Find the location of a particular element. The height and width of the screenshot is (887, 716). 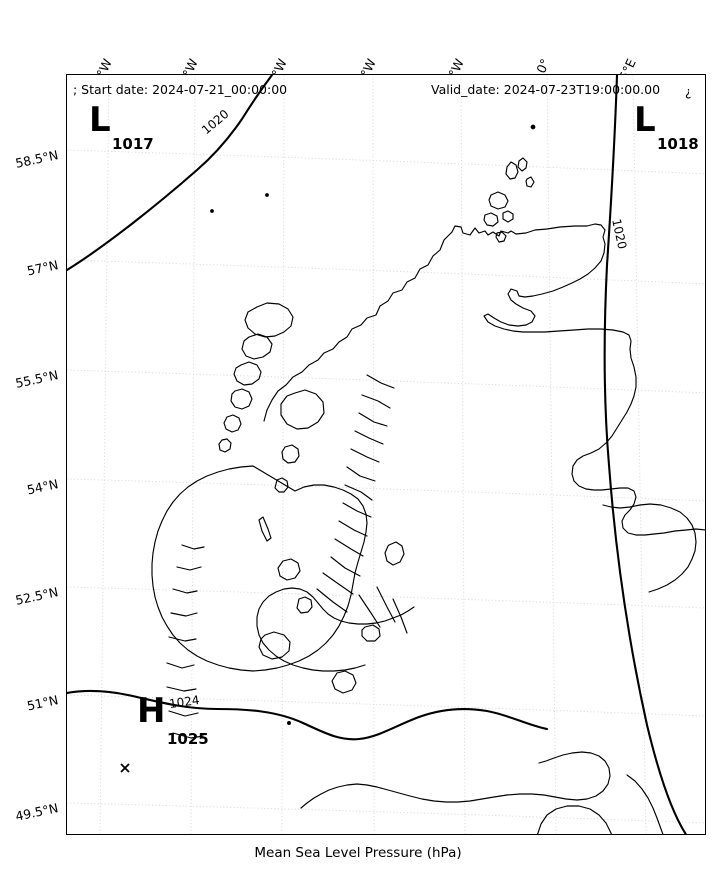

islands-outer-hebrides is located at coordinates (256, 377).